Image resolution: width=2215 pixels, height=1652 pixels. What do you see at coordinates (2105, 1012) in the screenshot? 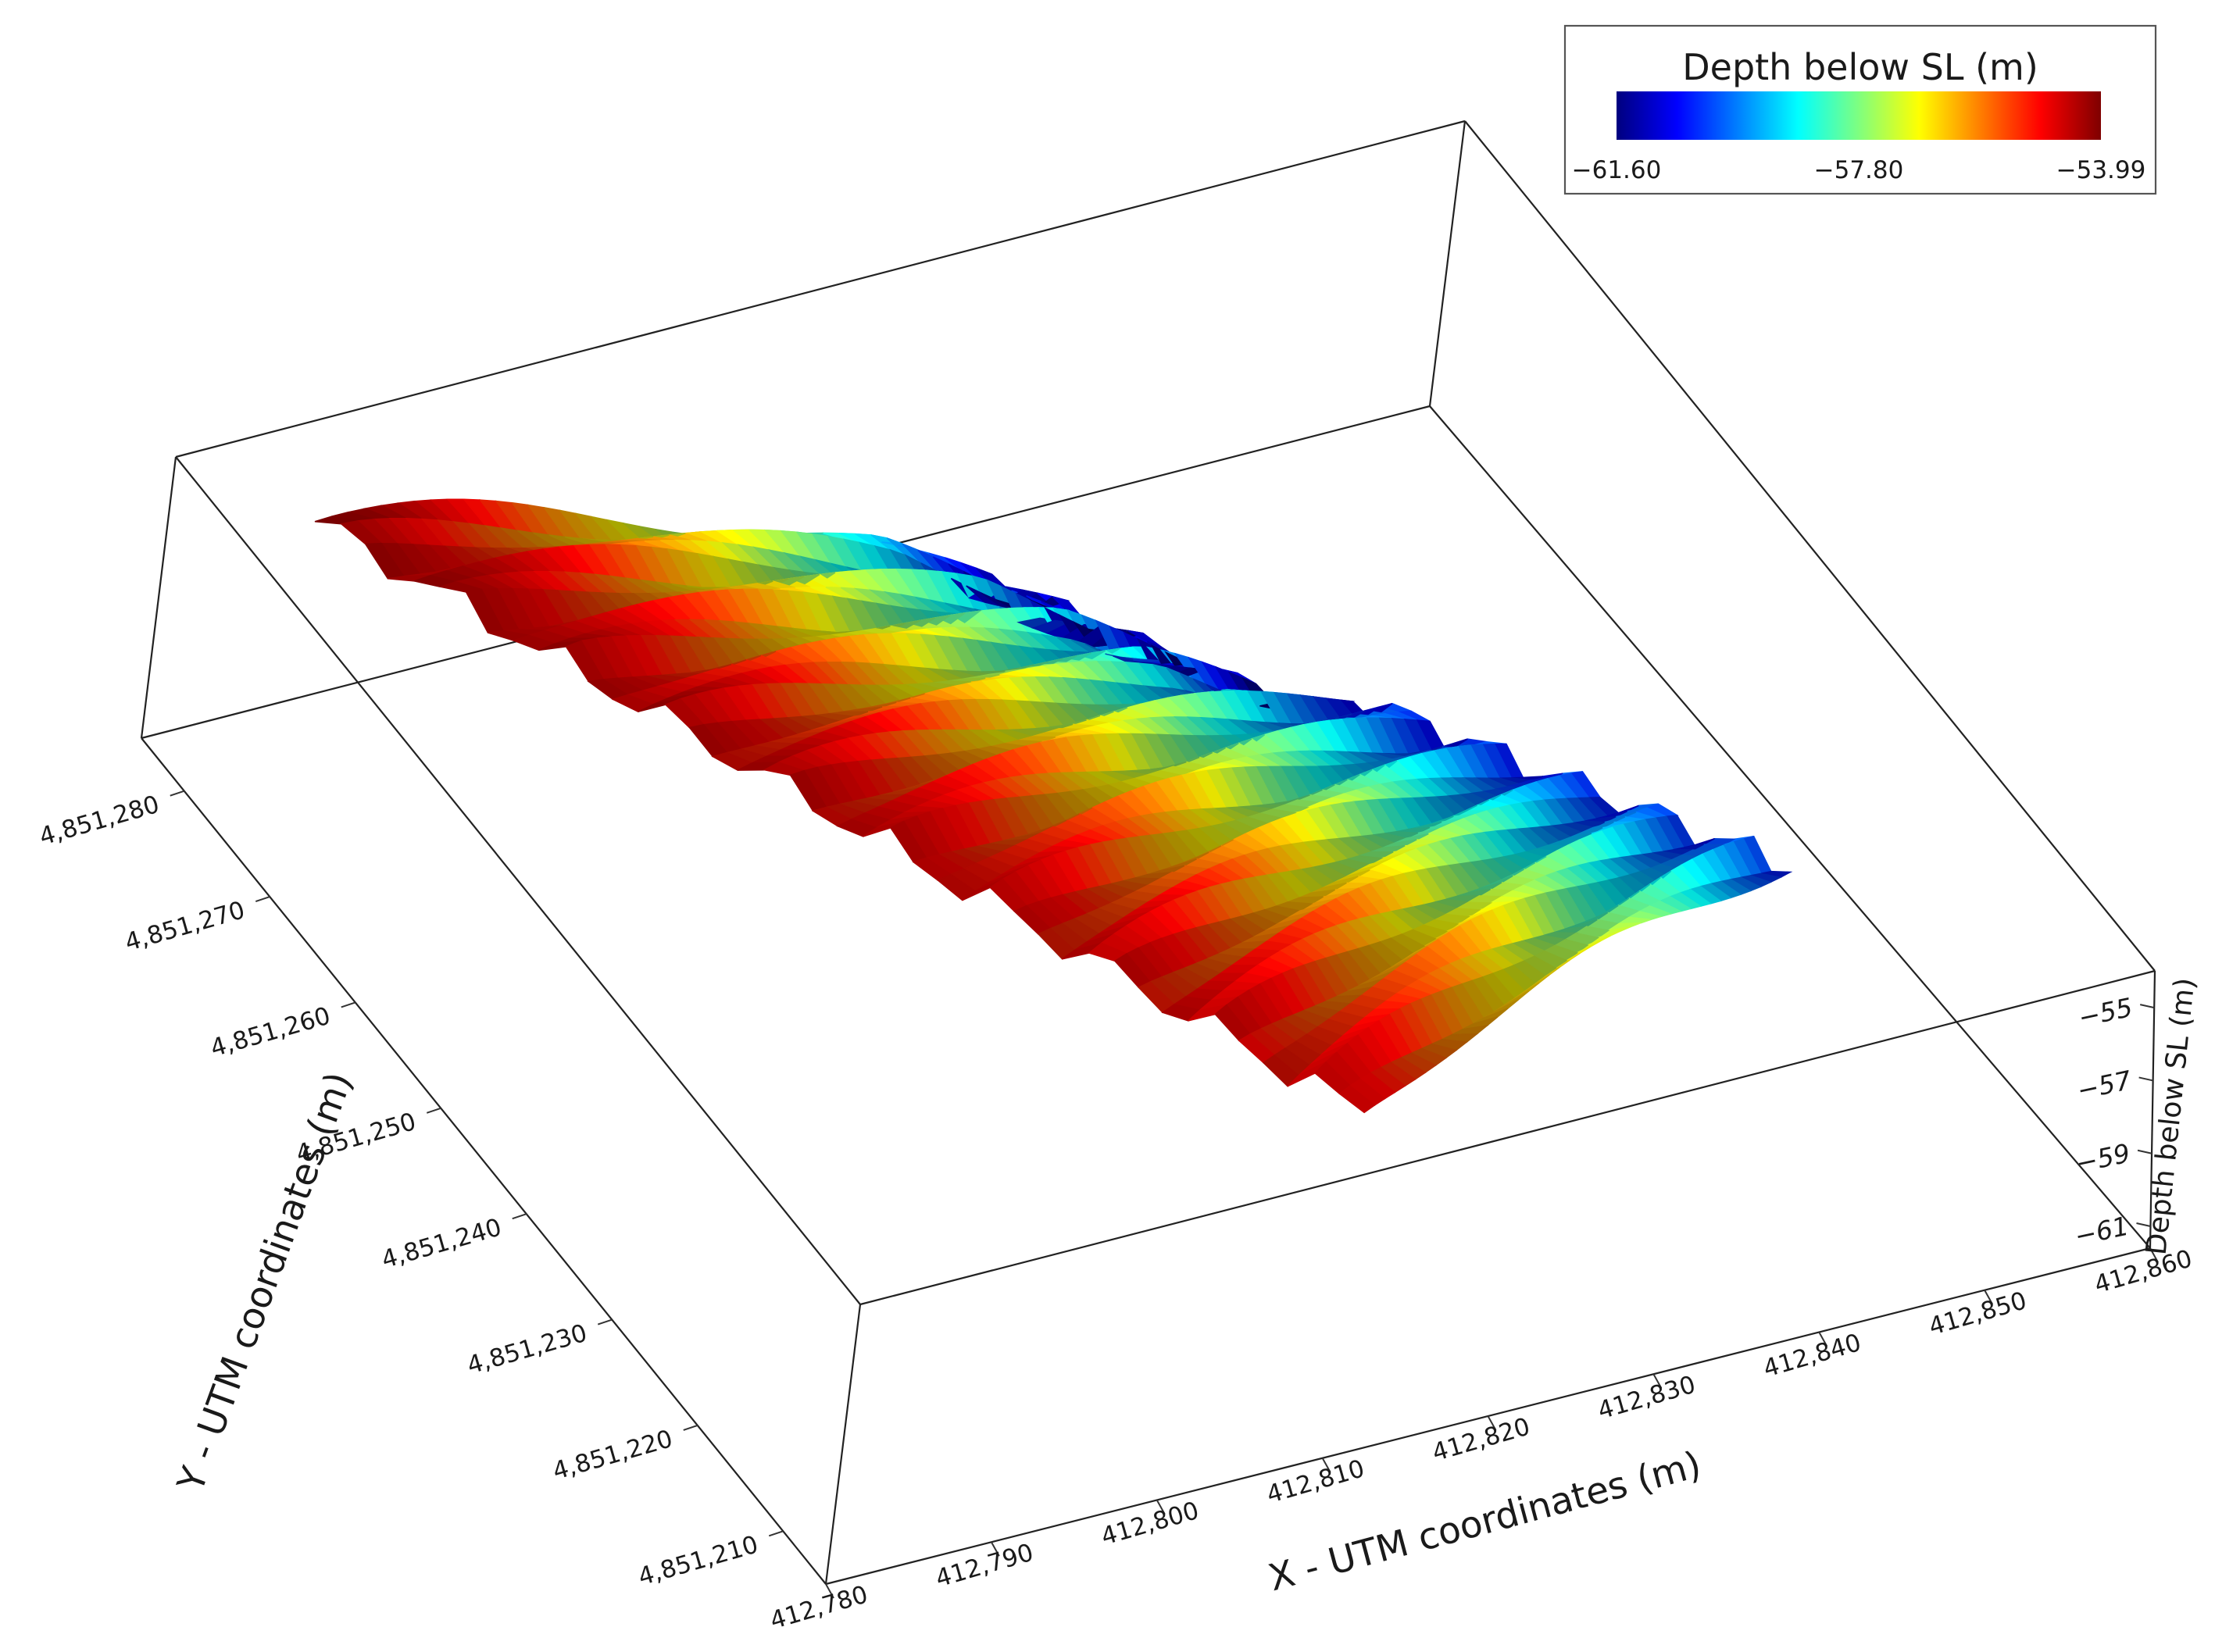
I see `z-tick-label: −55` at bounding box center [2105, 1012].